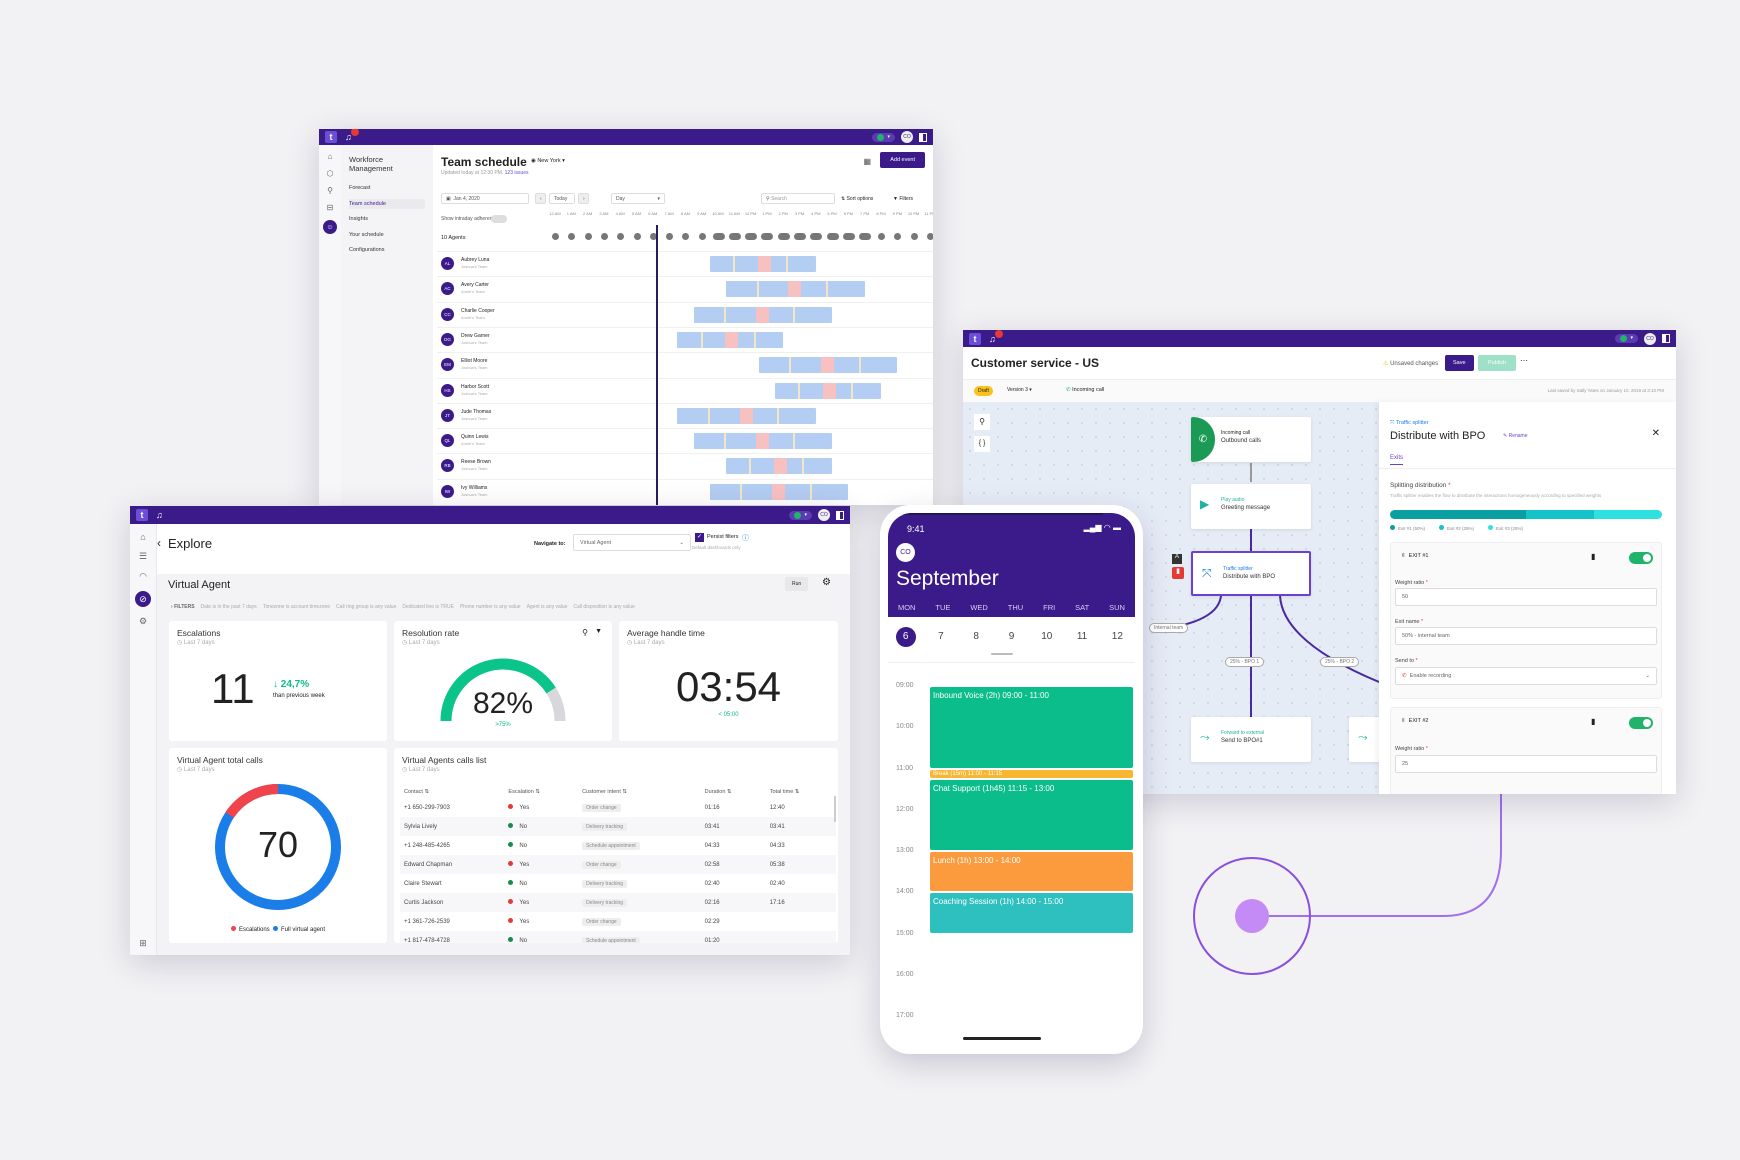  Describe the element at coordinates (1031, 913) in the screenshot. I see `calendar-event: Coaching Session (1h) 14:00 - 15:00` at that location.